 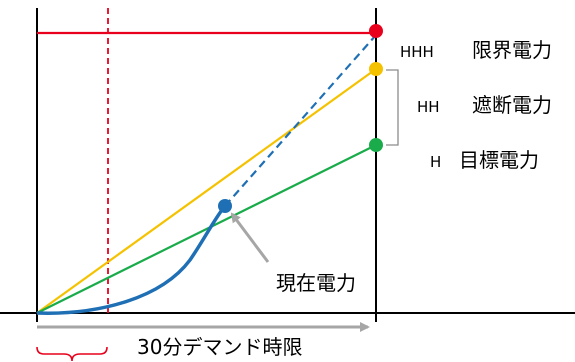 I want to click on hhh-code-label: HHH, so click(x=417, y=52).